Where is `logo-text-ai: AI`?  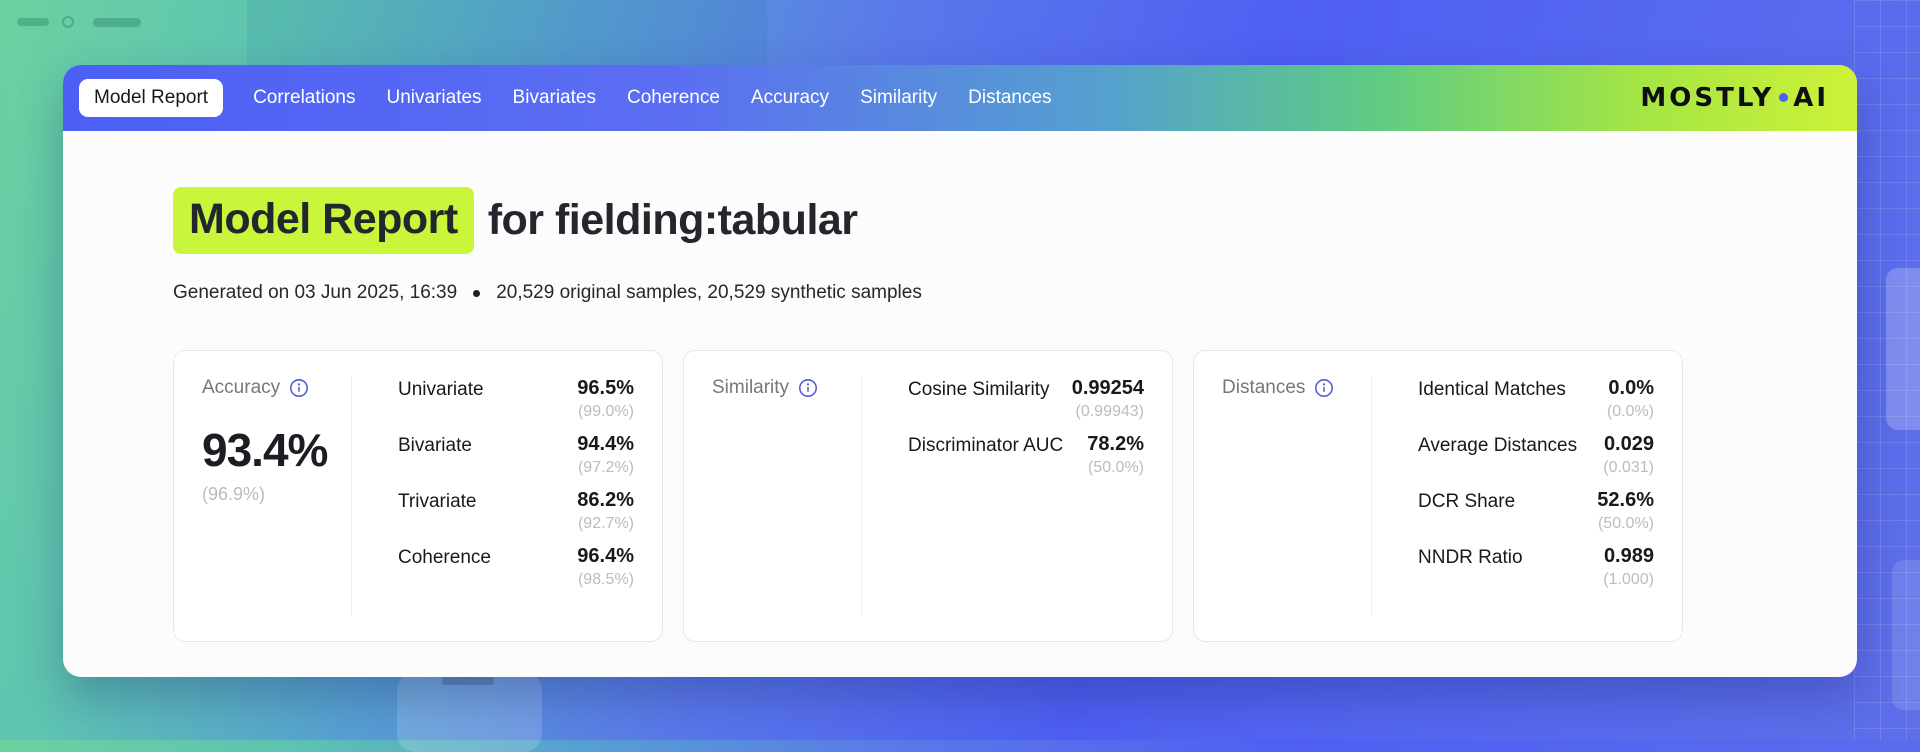
logo-text-ai: AI is located at coordinates (1811, 98).